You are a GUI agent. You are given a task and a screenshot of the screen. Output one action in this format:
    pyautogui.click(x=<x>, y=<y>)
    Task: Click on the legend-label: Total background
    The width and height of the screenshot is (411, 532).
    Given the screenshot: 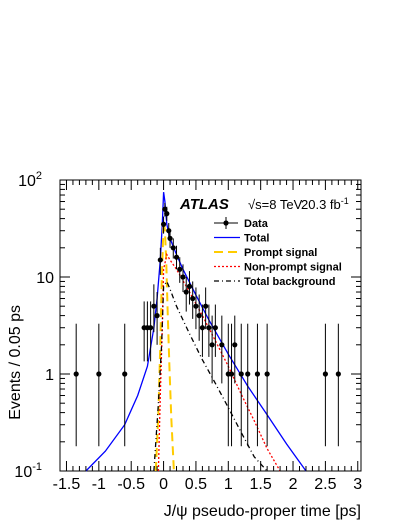 What is the action you would take?
    pyautogui.click(x=289, y=282)
    